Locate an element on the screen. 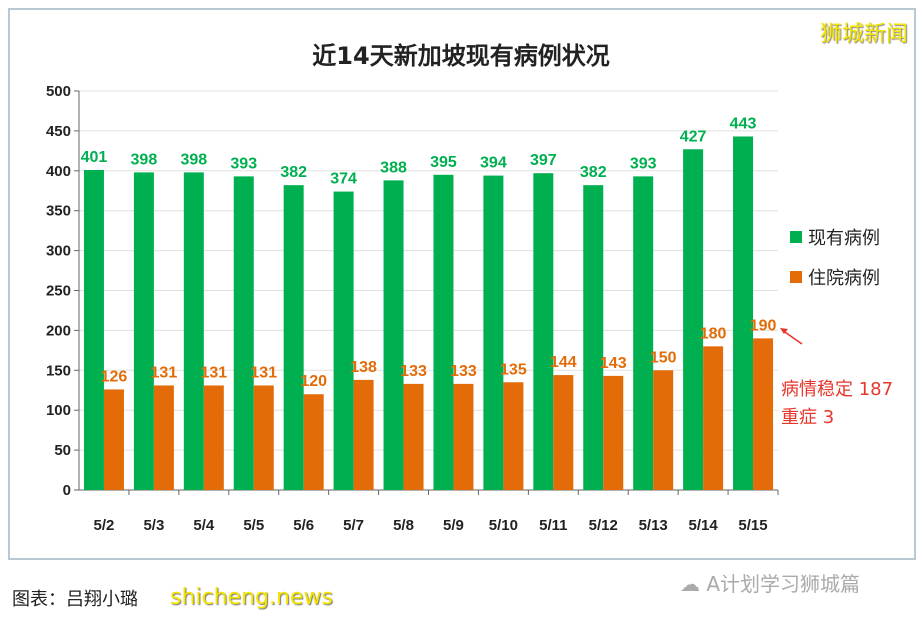 The height and width of the screenshot is (621, 922). x-tick-label: 5/14 is located at coordinates (704, 525).